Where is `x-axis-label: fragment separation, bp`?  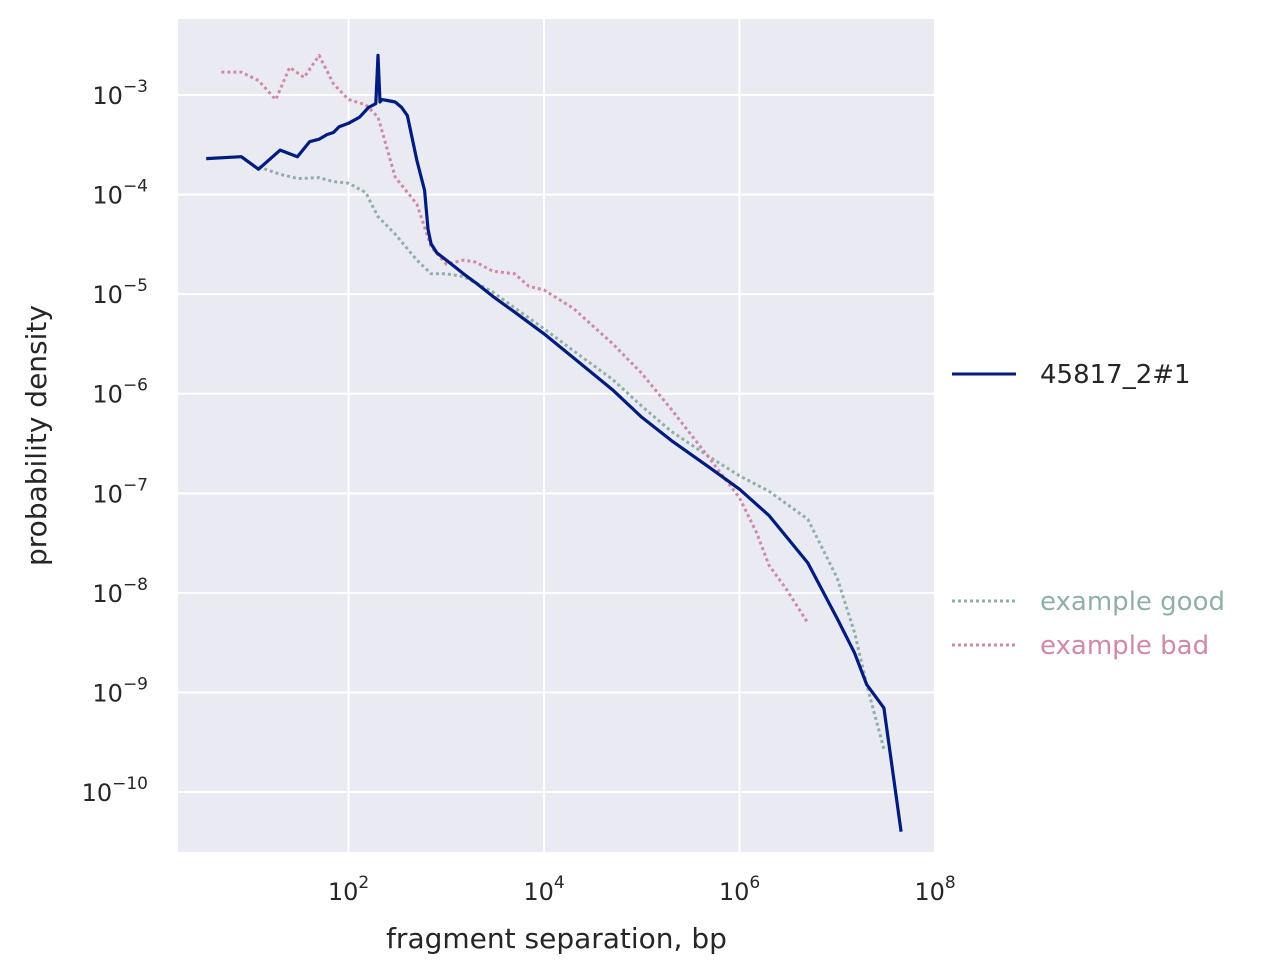 x-axis-label: fragment separation, bp is located at coordinates (556, 938).